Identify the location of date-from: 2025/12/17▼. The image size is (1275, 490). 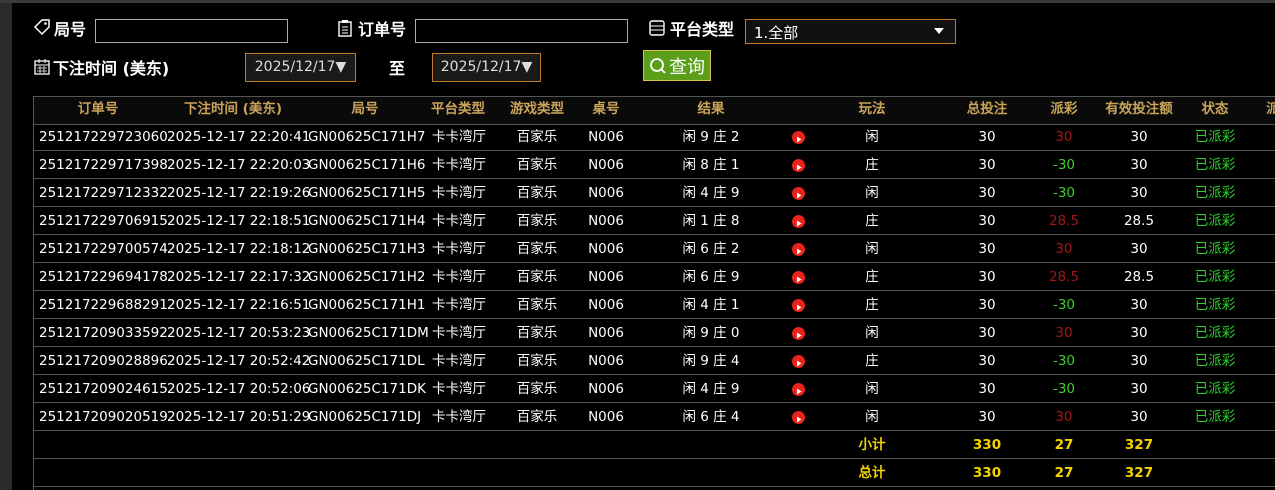
(300, 67).